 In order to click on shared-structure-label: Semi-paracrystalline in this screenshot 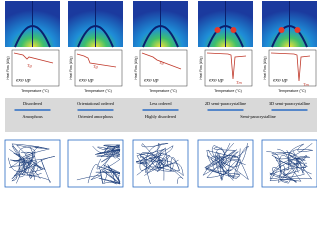, I will do `click(258, 116)`.